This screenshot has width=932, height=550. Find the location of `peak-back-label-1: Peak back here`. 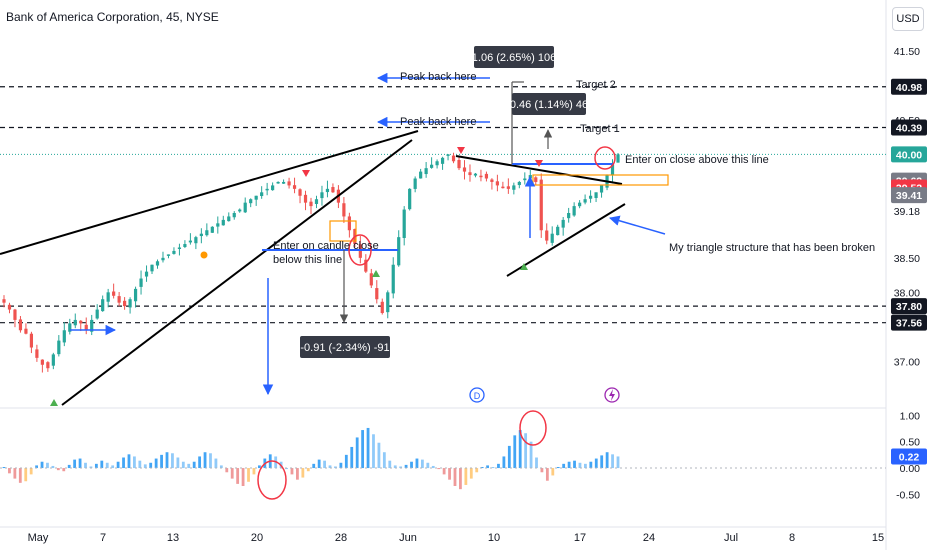

peak-back-label-1: Peak back here is located at coordinates (438, 77).